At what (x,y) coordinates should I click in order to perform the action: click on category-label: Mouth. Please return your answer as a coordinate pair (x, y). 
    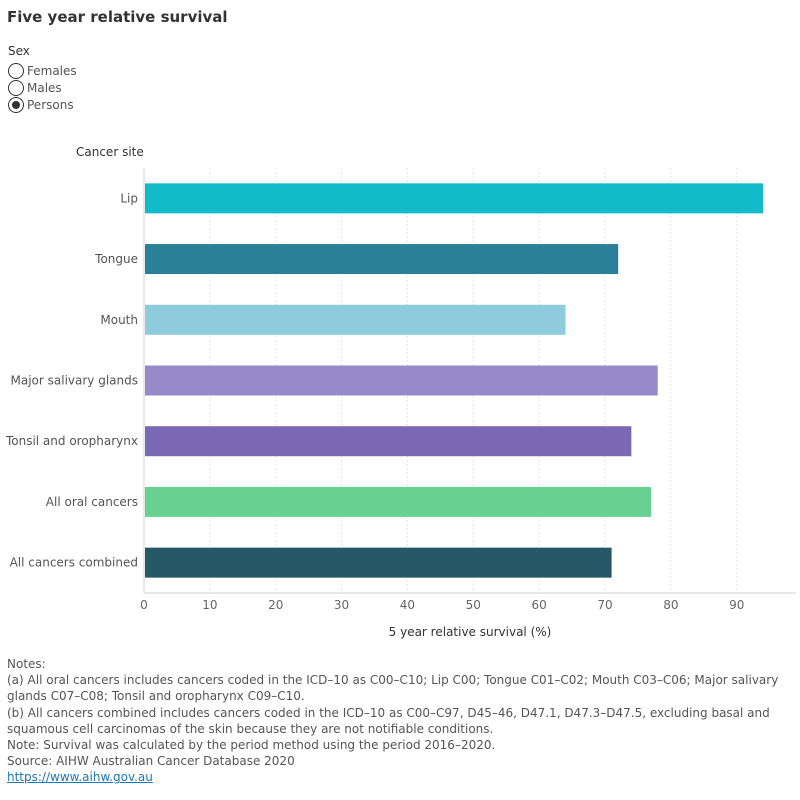
    Looking at the image, I should click on (119, 320).